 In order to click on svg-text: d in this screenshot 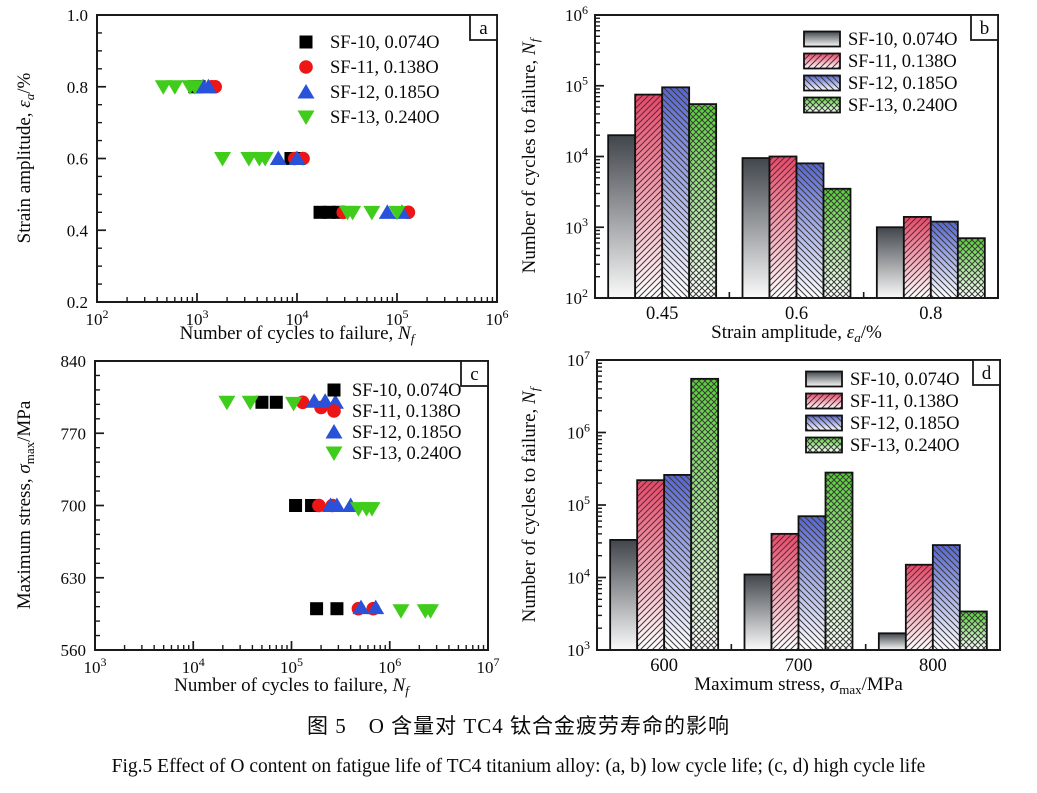, I will do `click(987, 373)`.